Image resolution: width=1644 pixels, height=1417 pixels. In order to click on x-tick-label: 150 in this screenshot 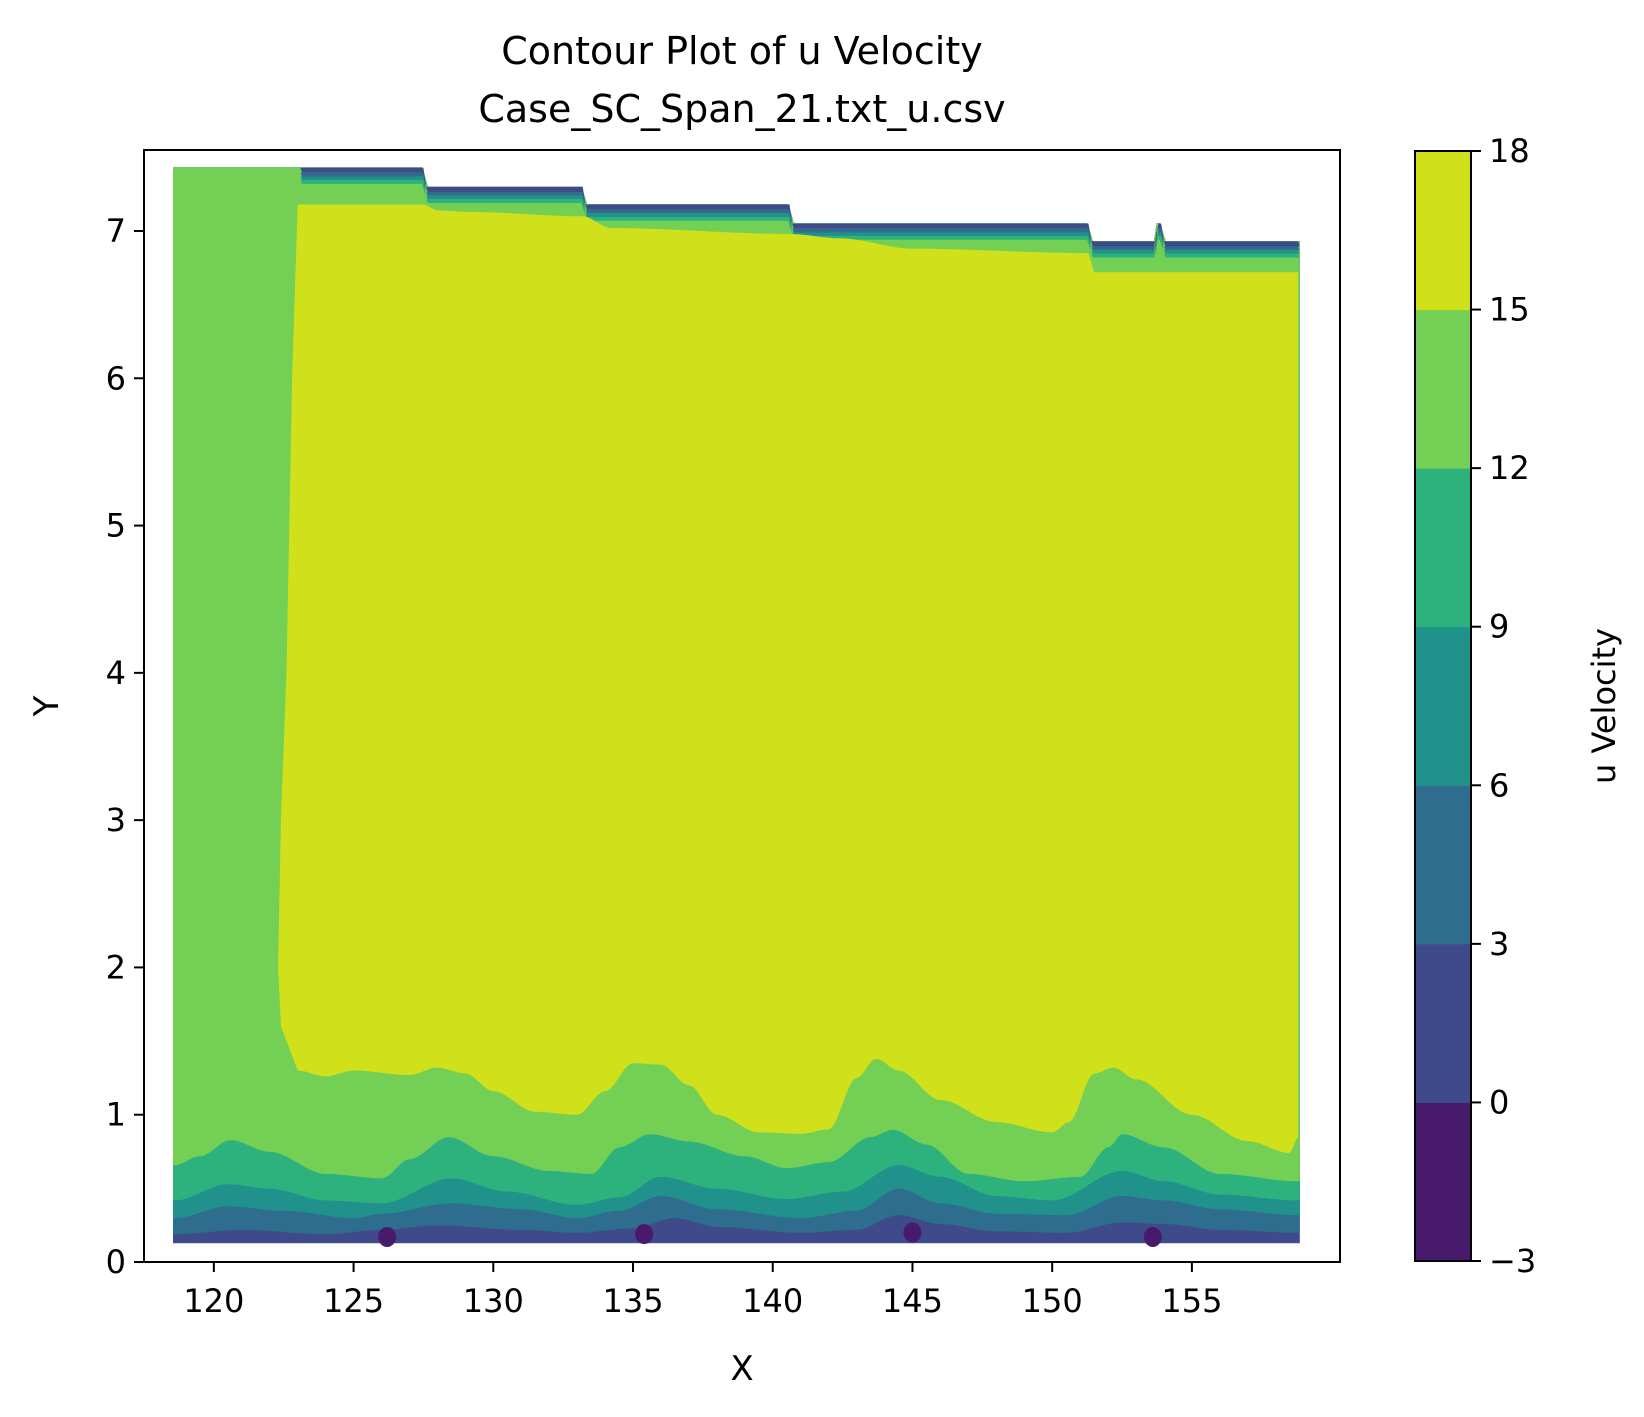, I will do `click(1052, 1301)`.